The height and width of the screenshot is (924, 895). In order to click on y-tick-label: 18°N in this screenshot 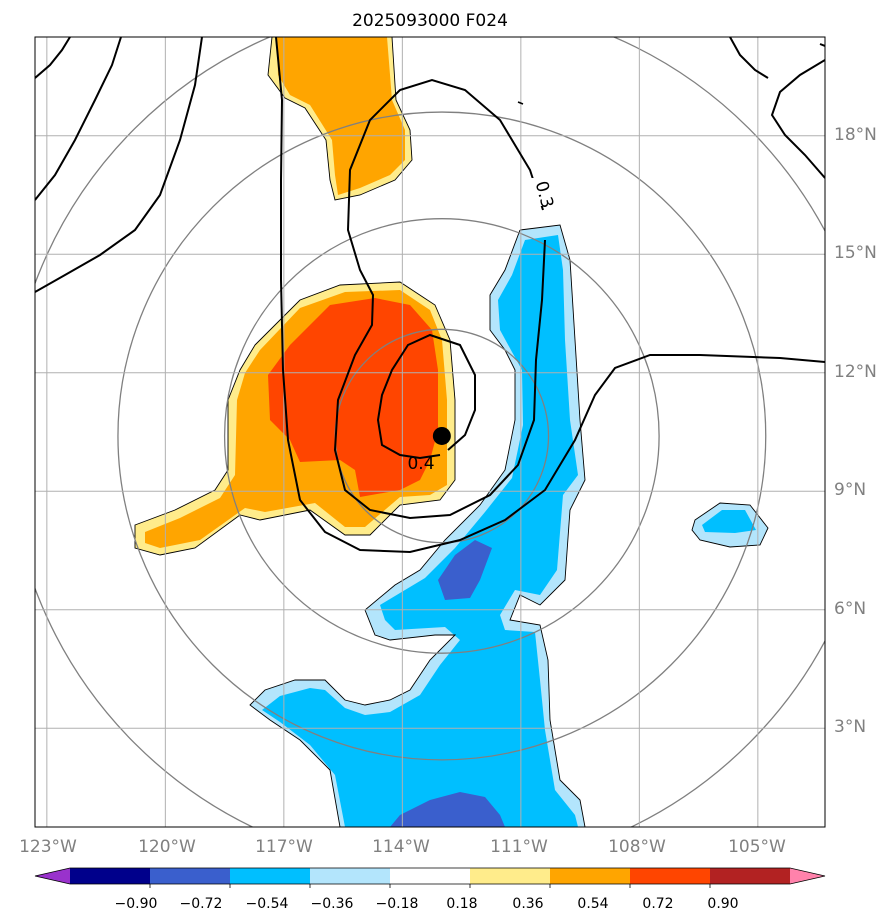, I will do `click(855, 135)`.